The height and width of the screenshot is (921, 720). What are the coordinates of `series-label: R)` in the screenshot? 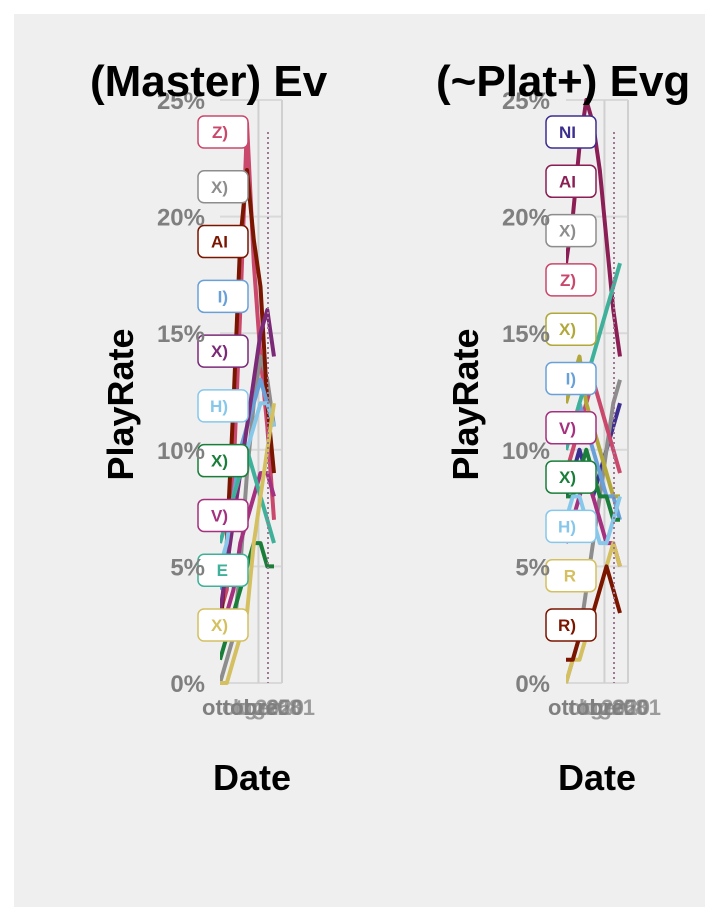 It's located at (571, 625).